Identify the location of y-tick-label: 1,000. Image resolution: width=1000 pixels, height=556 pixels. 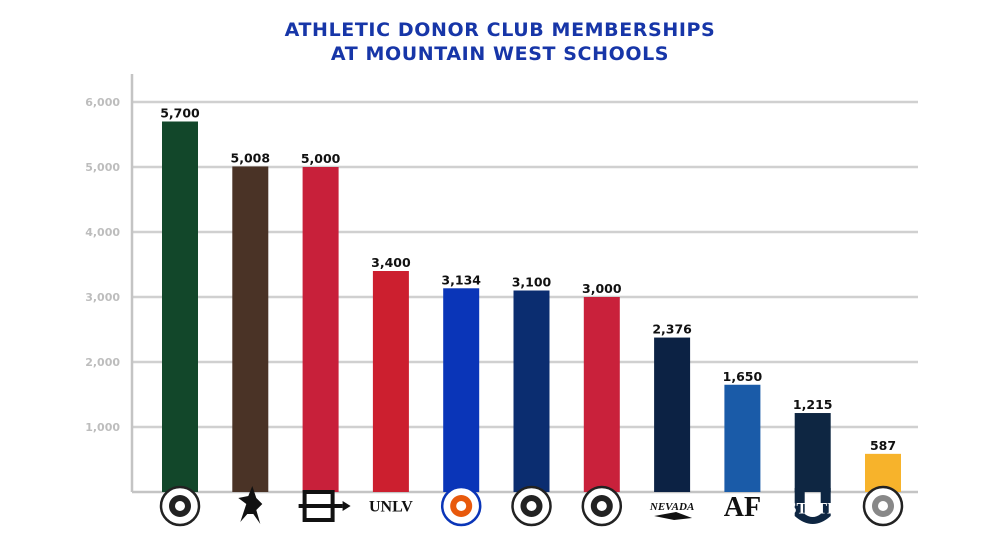
(102, 427).